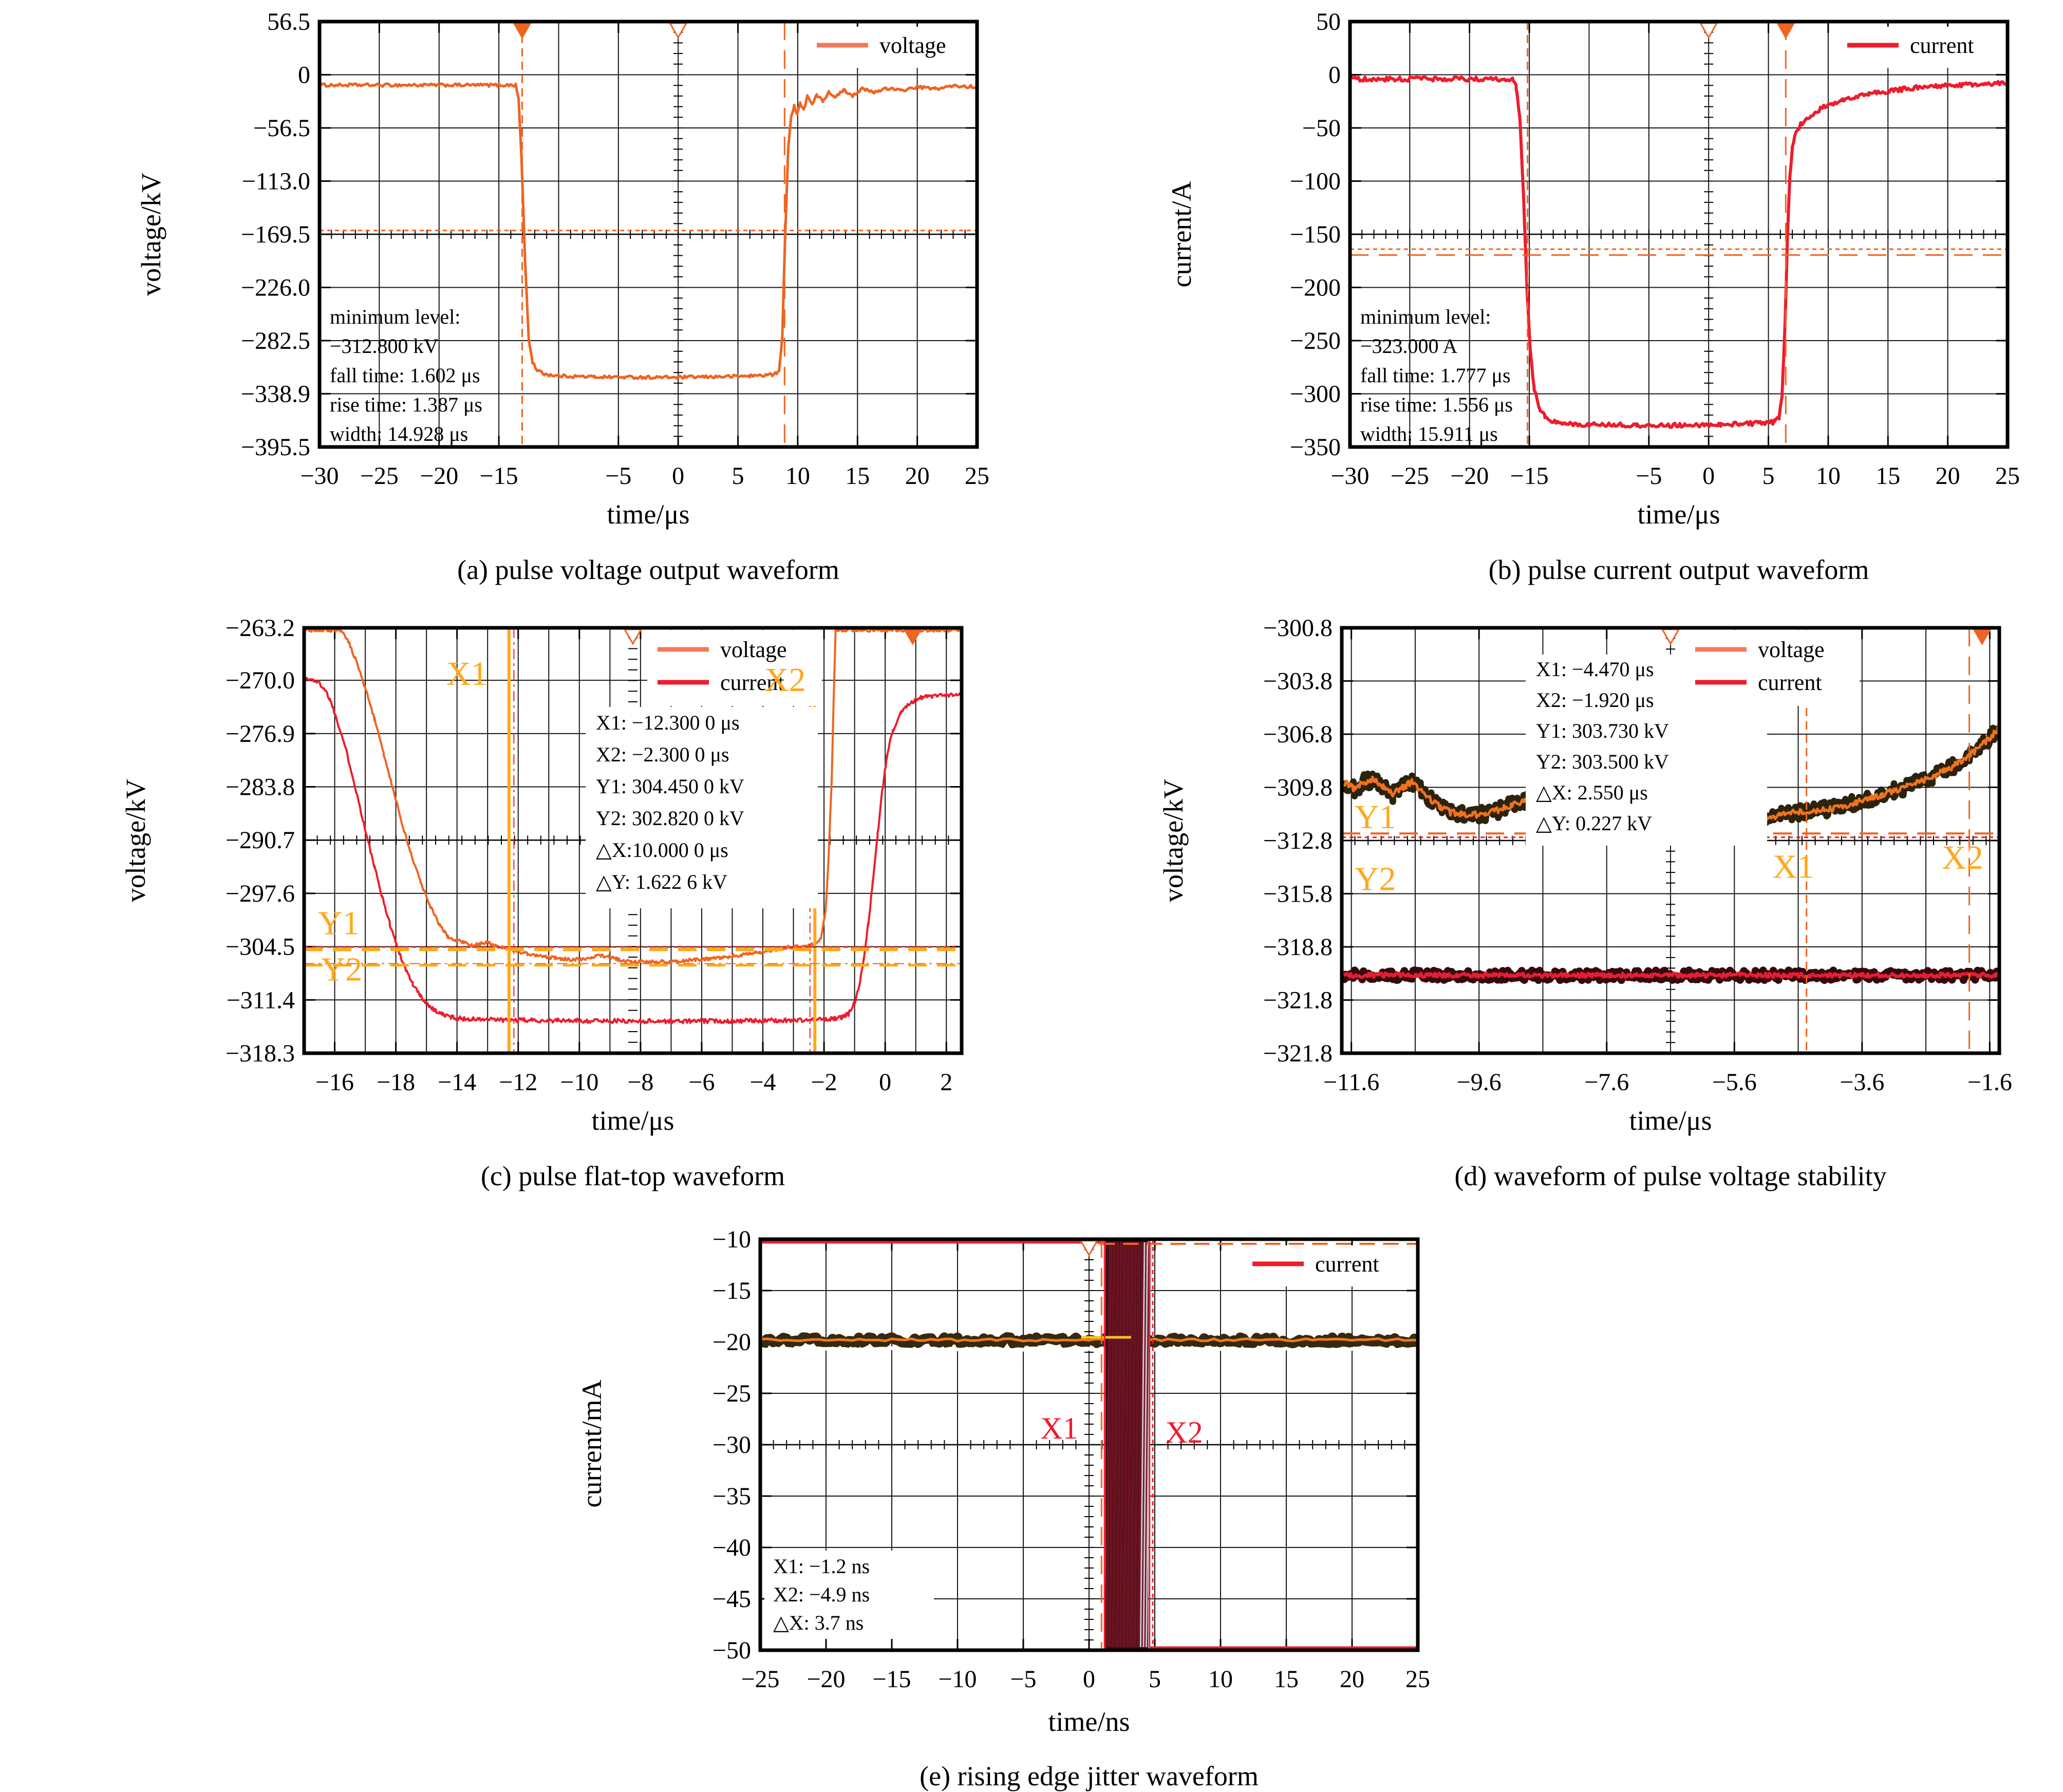 The width and height of the screenshot is (2063, 1792). Describe the element at coordinates (276, 182) in the screenshot. I see `svg-text: −113.0` at that location.